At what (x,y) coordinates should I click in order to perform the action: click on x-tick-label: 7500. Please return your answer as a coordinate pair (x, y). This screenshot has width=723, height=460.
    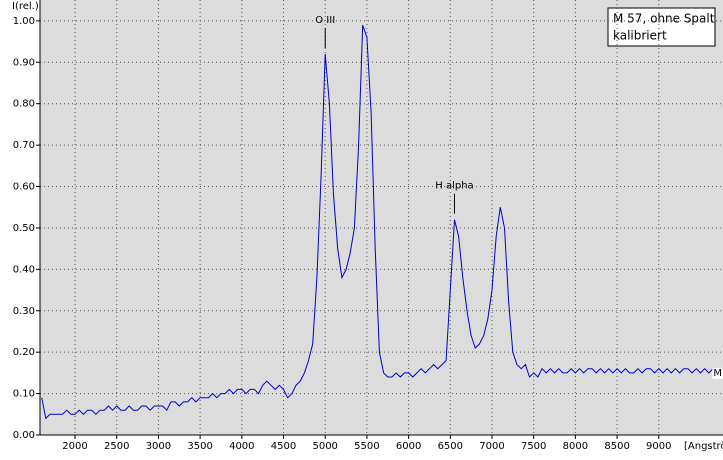
    Looking at the image, I should click on (533, 446).